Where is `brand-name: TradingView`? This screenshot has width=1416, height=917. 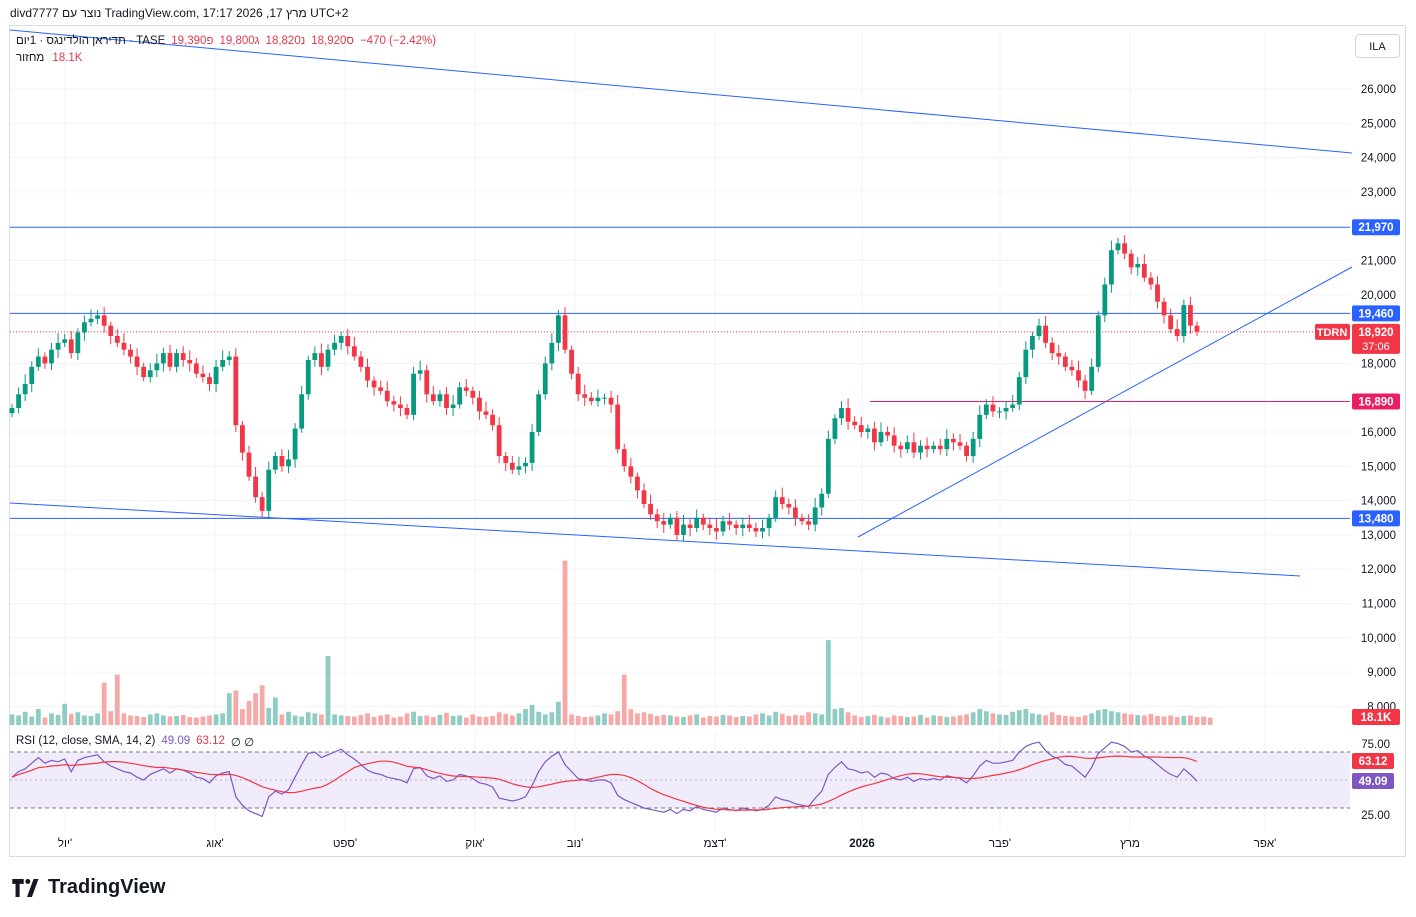
brand-name: TradingView is located at coordinates (107, 887).